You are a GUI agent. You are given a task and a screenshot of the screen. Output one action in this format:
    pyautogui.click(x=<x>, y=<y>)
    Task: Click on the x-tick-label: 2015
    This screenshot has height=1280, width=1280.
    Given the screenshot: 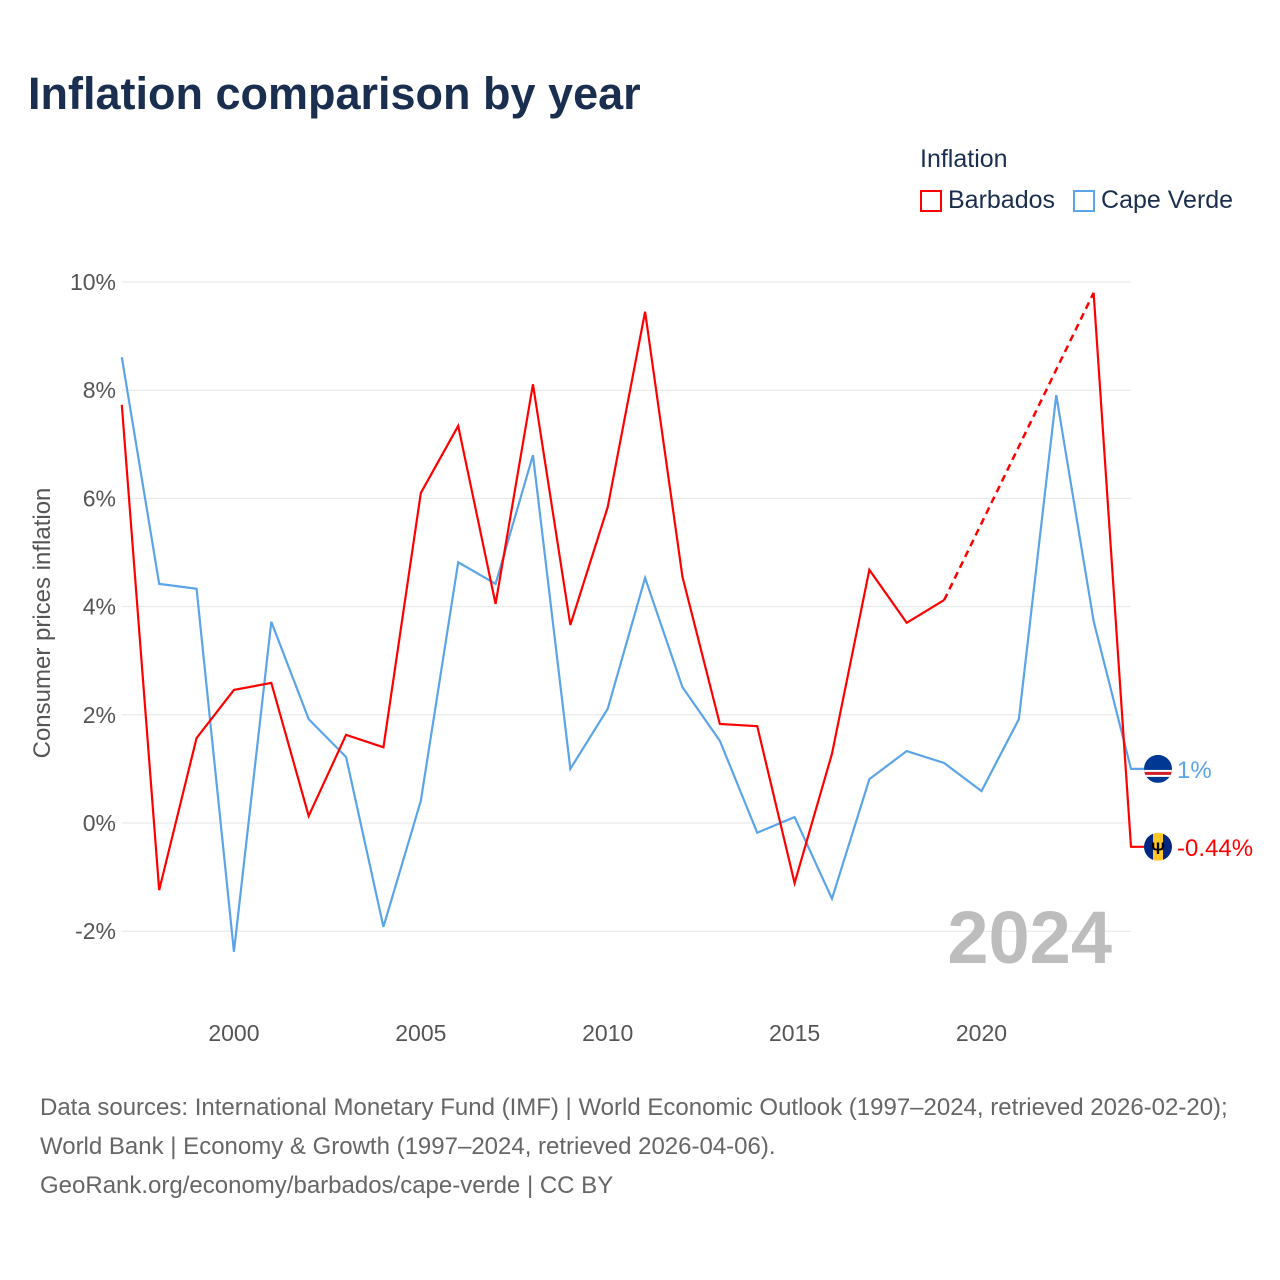 What is the action you would take?
    pyautogui.click(x=794, y=1033)
    